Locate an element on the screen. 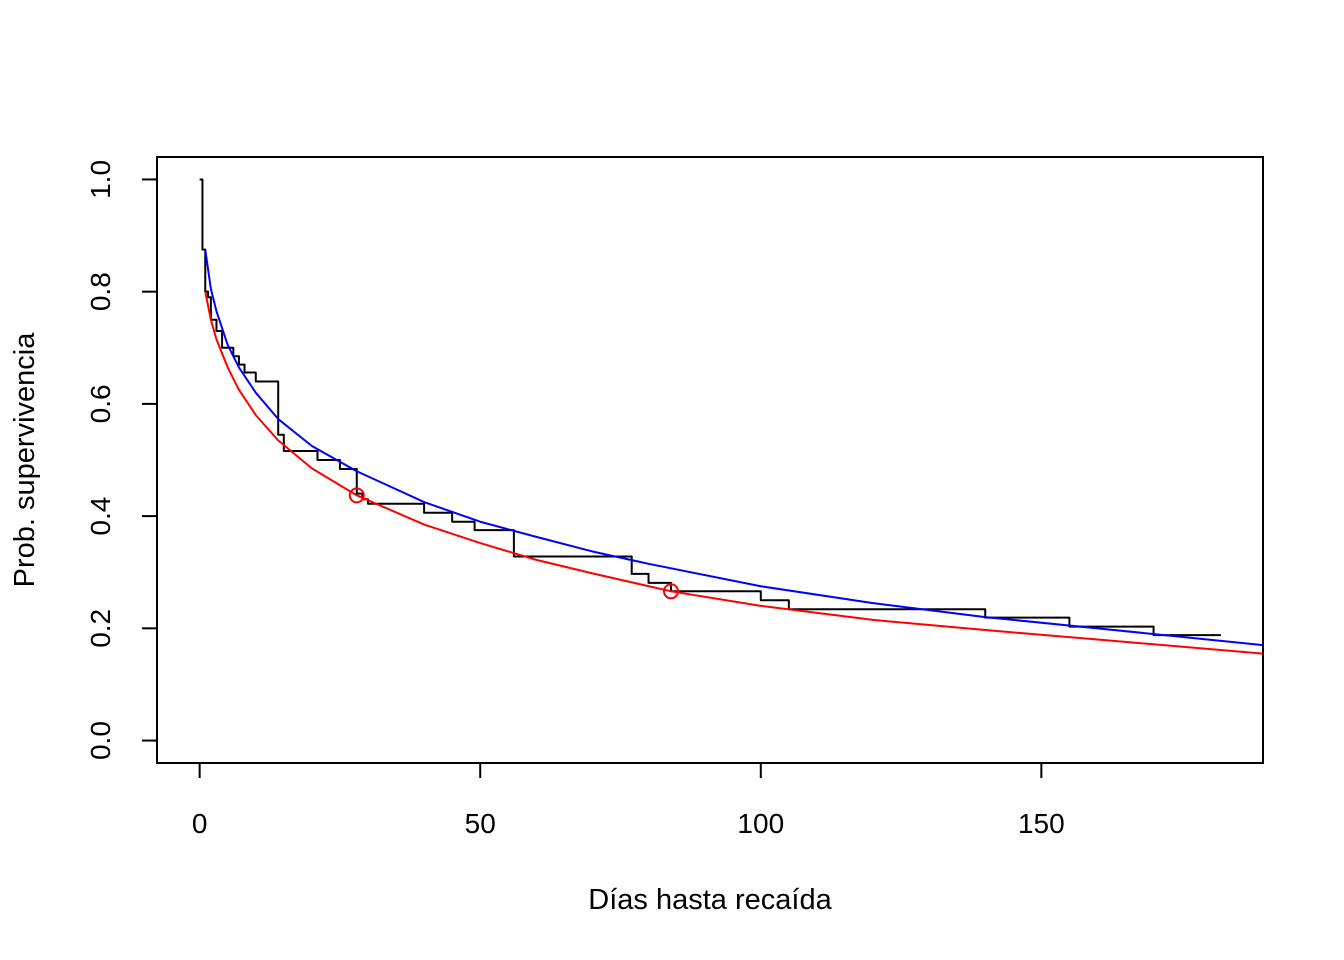  y-tick-label: 0.0 is located at coordinates (100, 740).